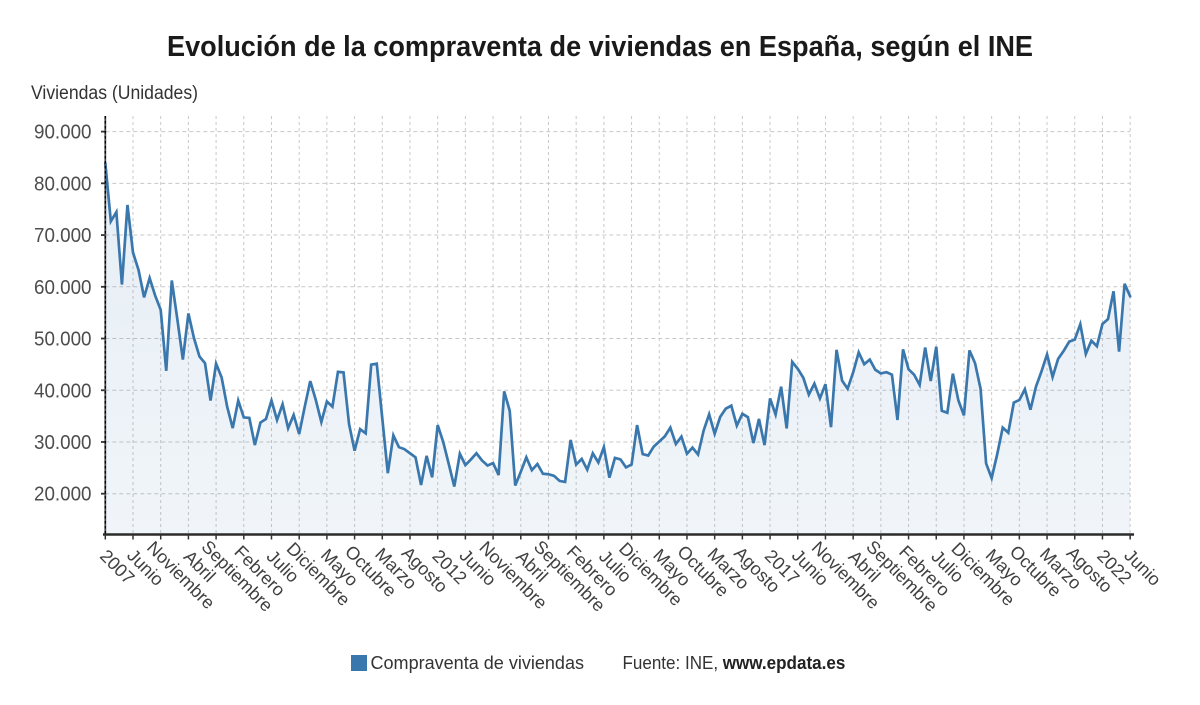  I want to click on svg-text: Fuente: INE,, so click(671, 663).